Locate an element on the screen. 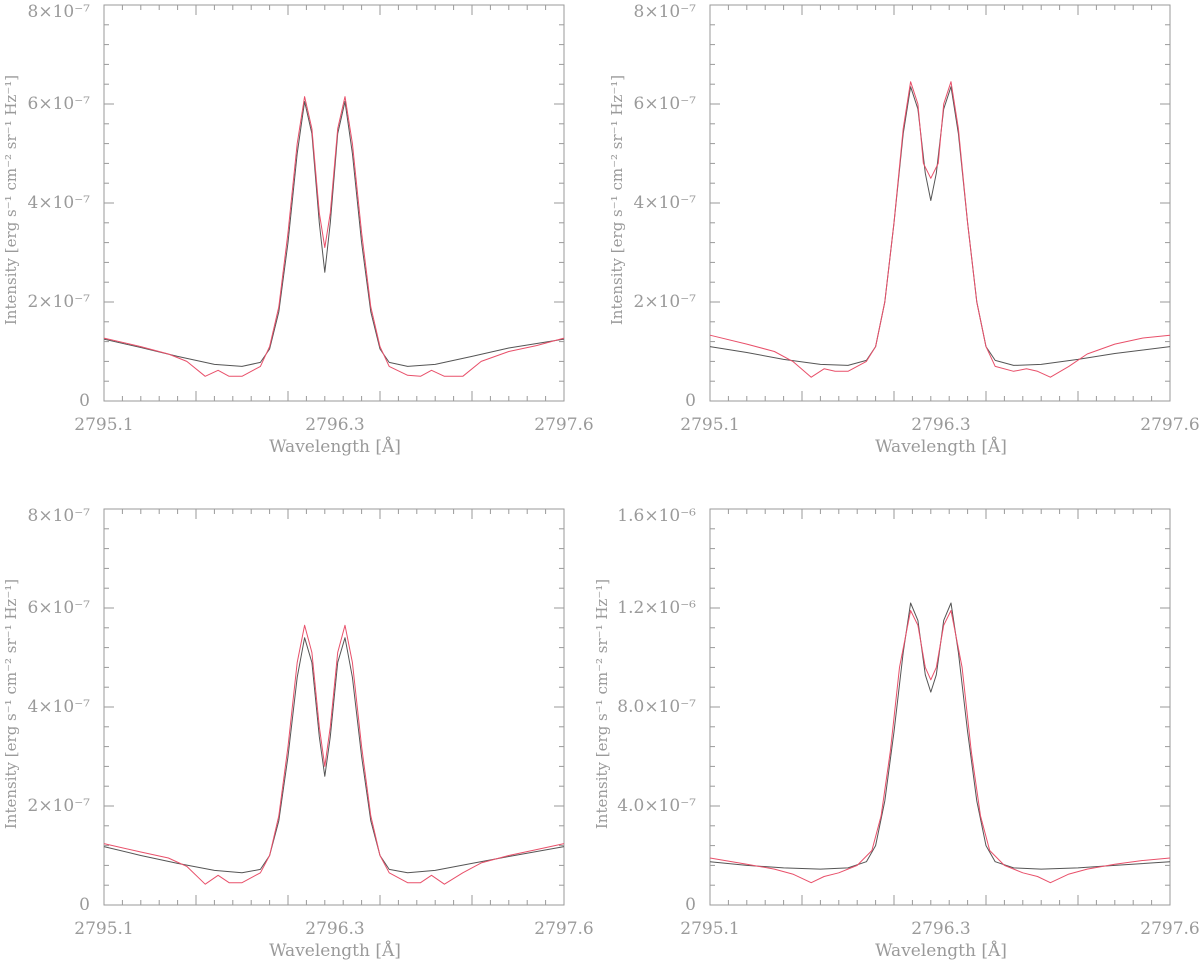  y-tick-label: 4.0×10⁻⁷ is located at coordinates (656, 806).